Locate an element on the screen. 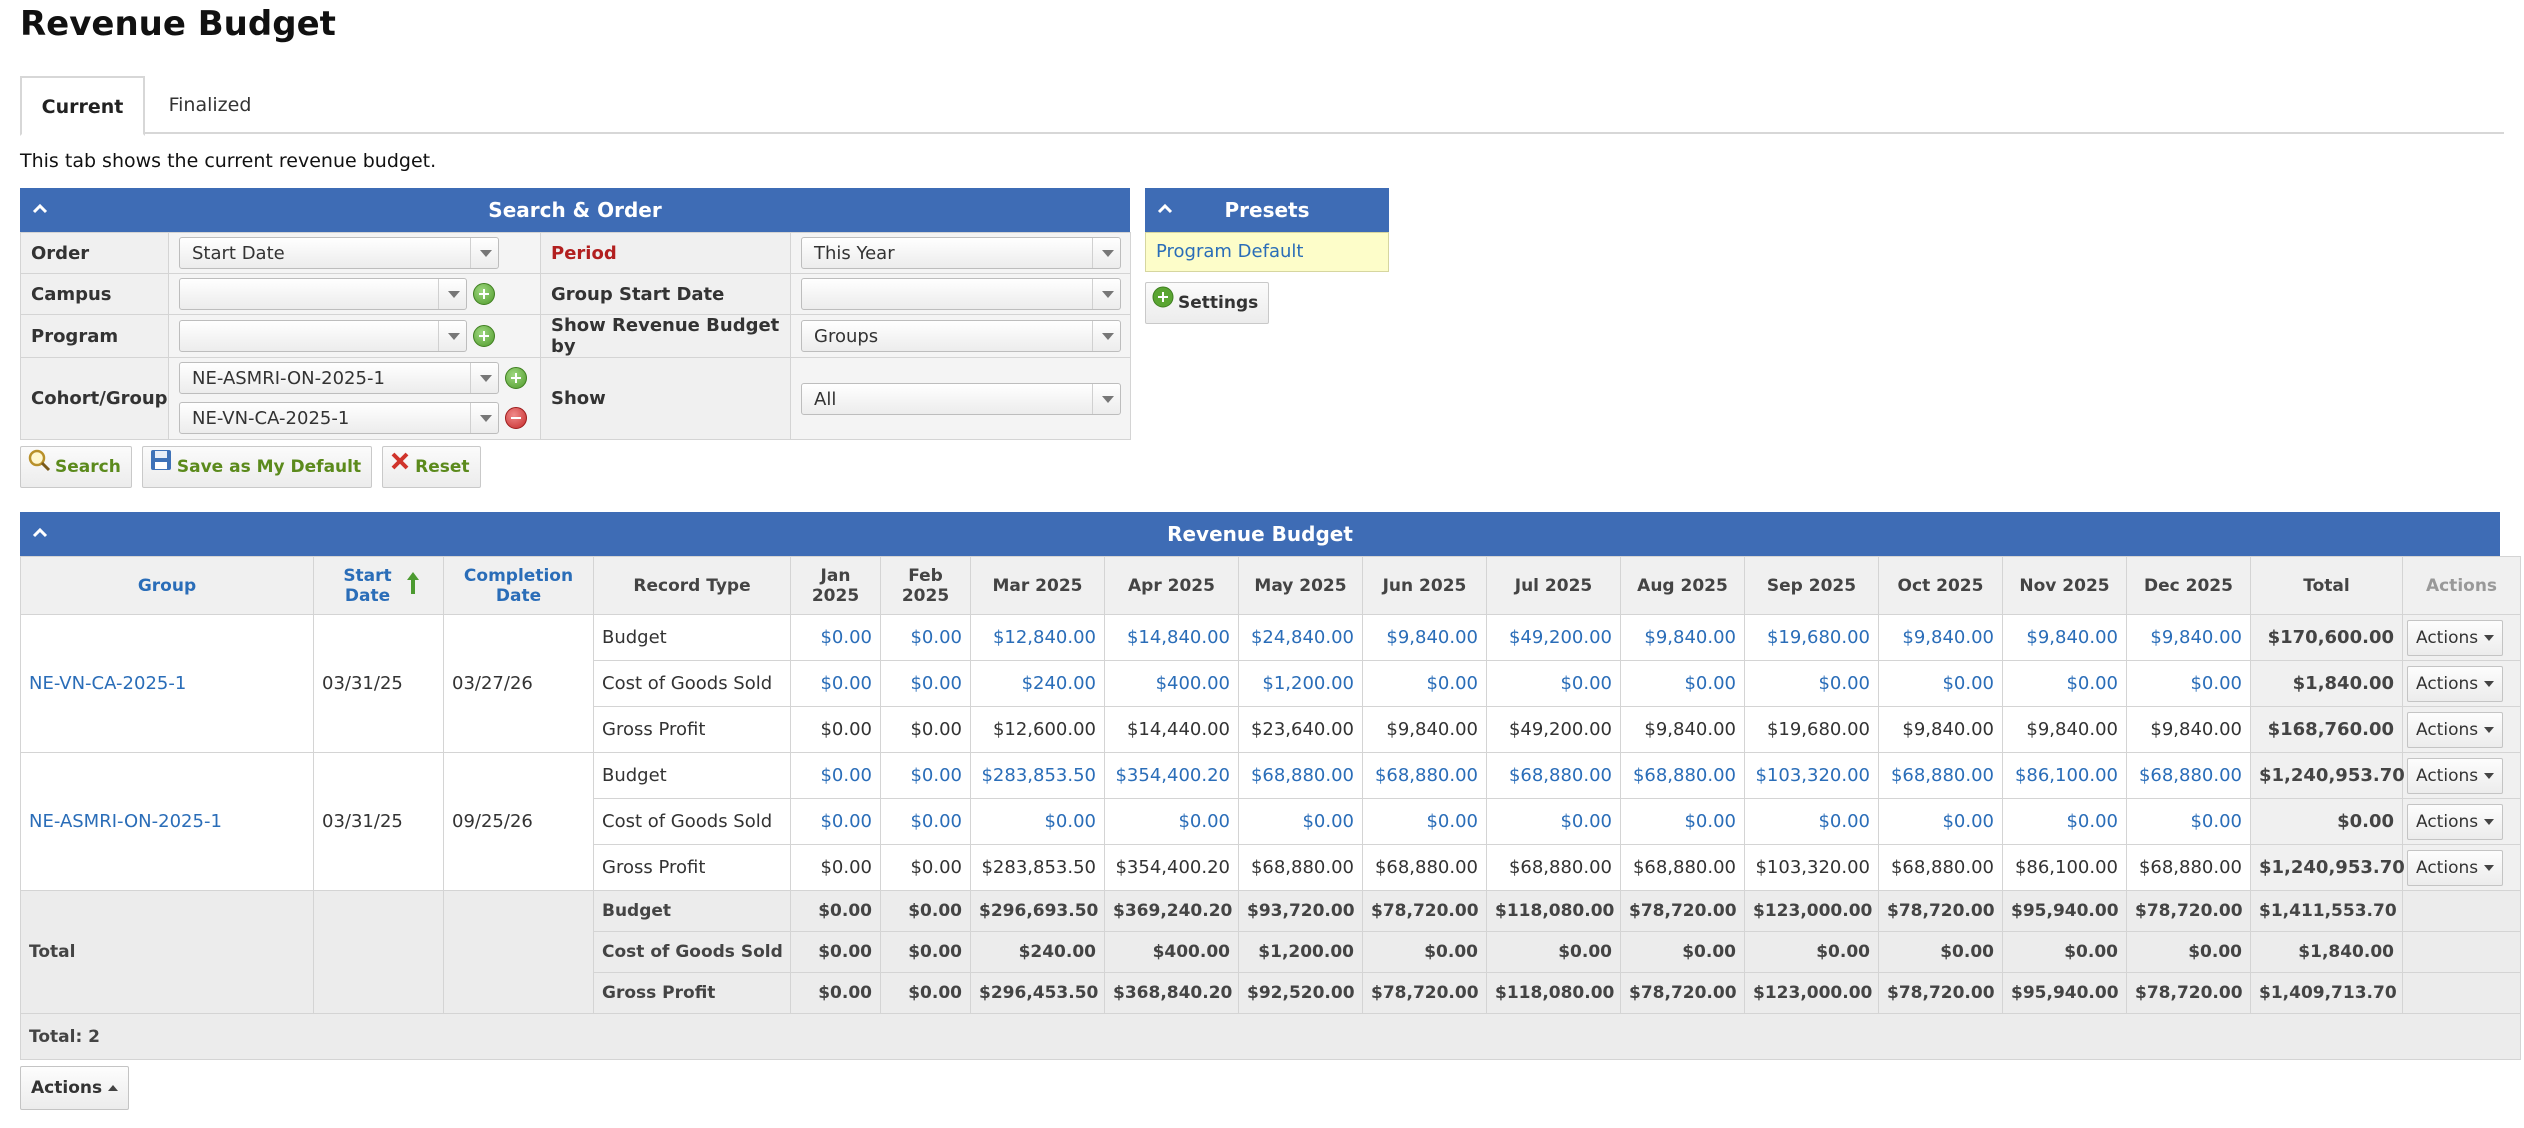 Image resolution: width=2524 pixels, height=1128 pixels. record-count-row: Total: 2 is located at coordinates (1270, 1036).